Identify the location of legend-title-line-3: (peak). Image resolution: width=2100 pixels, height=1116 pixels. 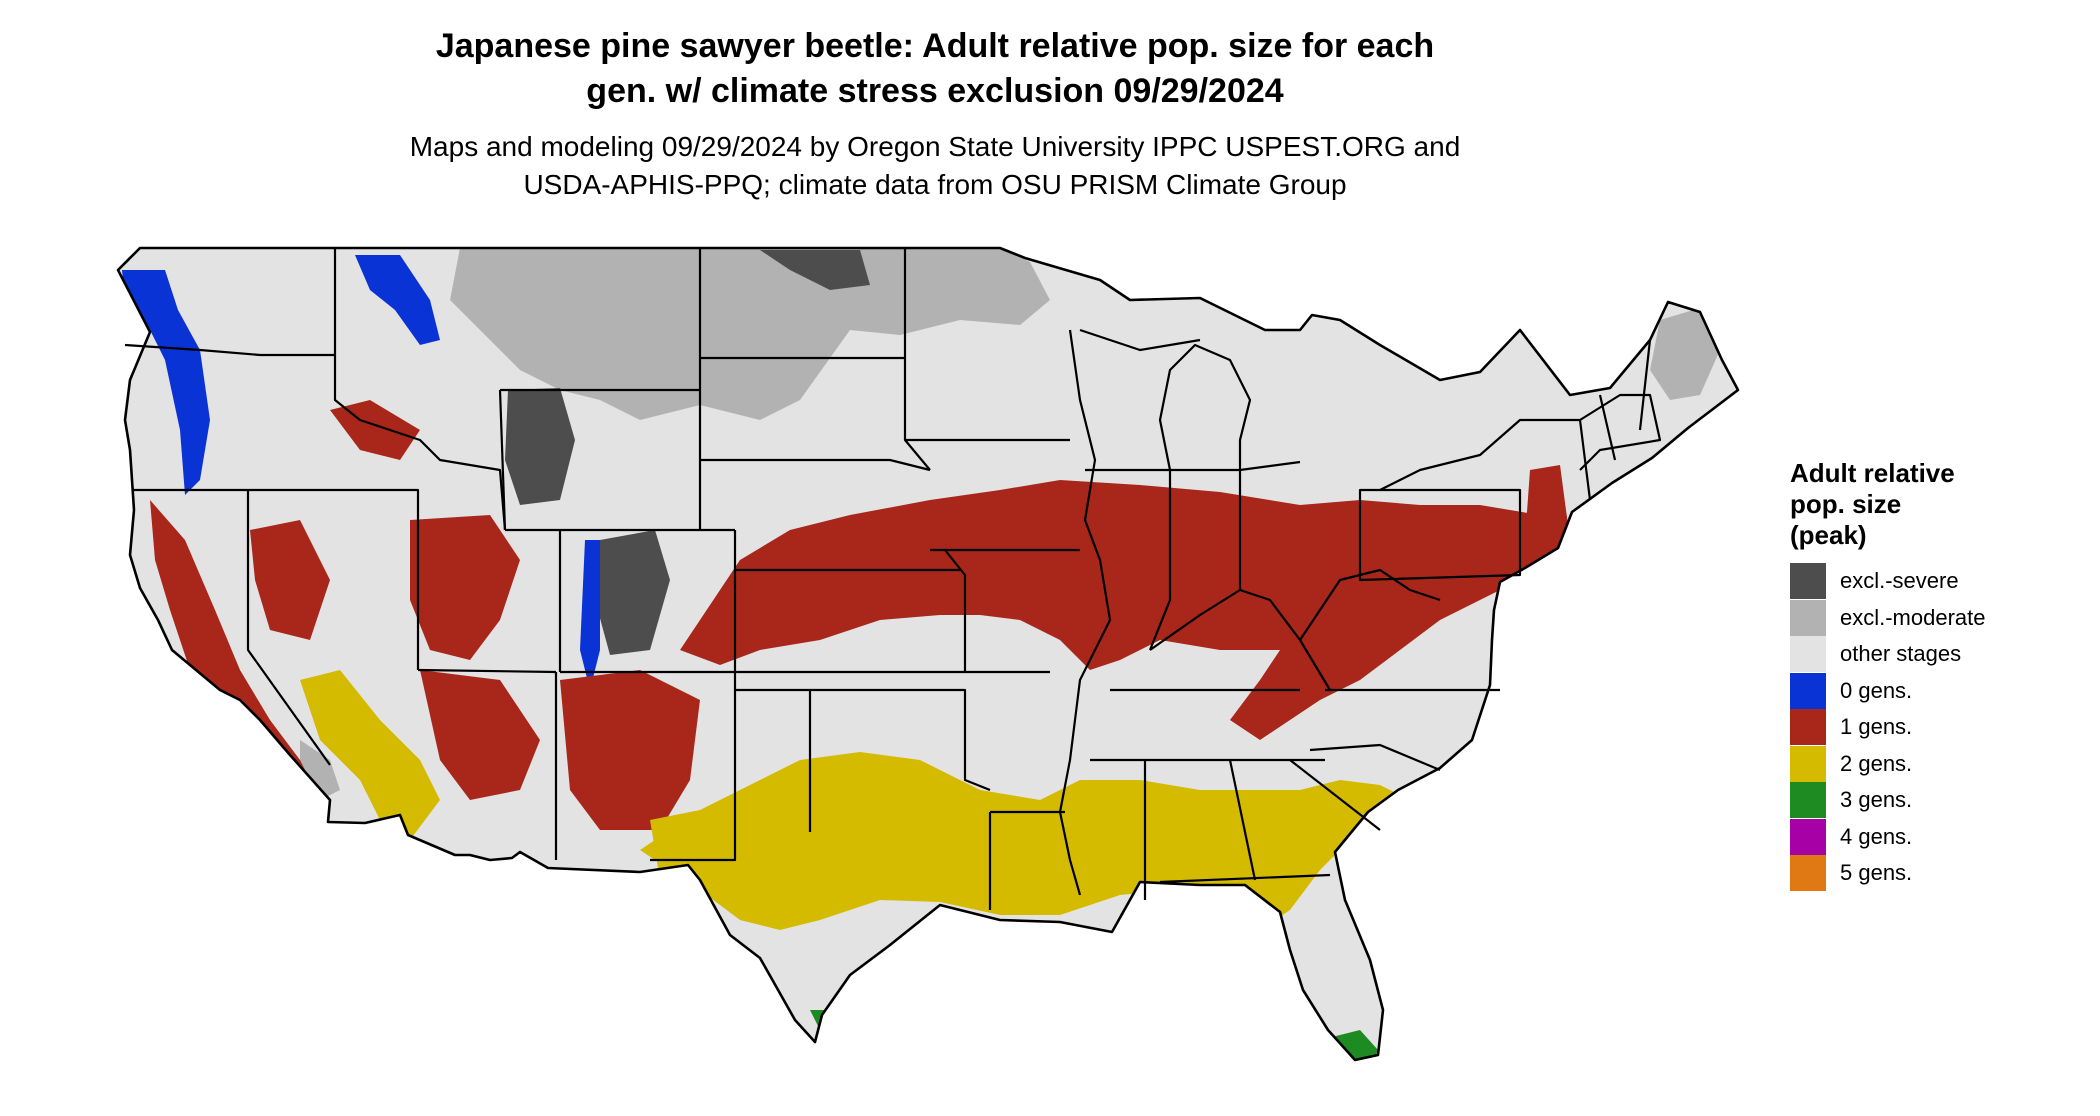
(1828, 535).